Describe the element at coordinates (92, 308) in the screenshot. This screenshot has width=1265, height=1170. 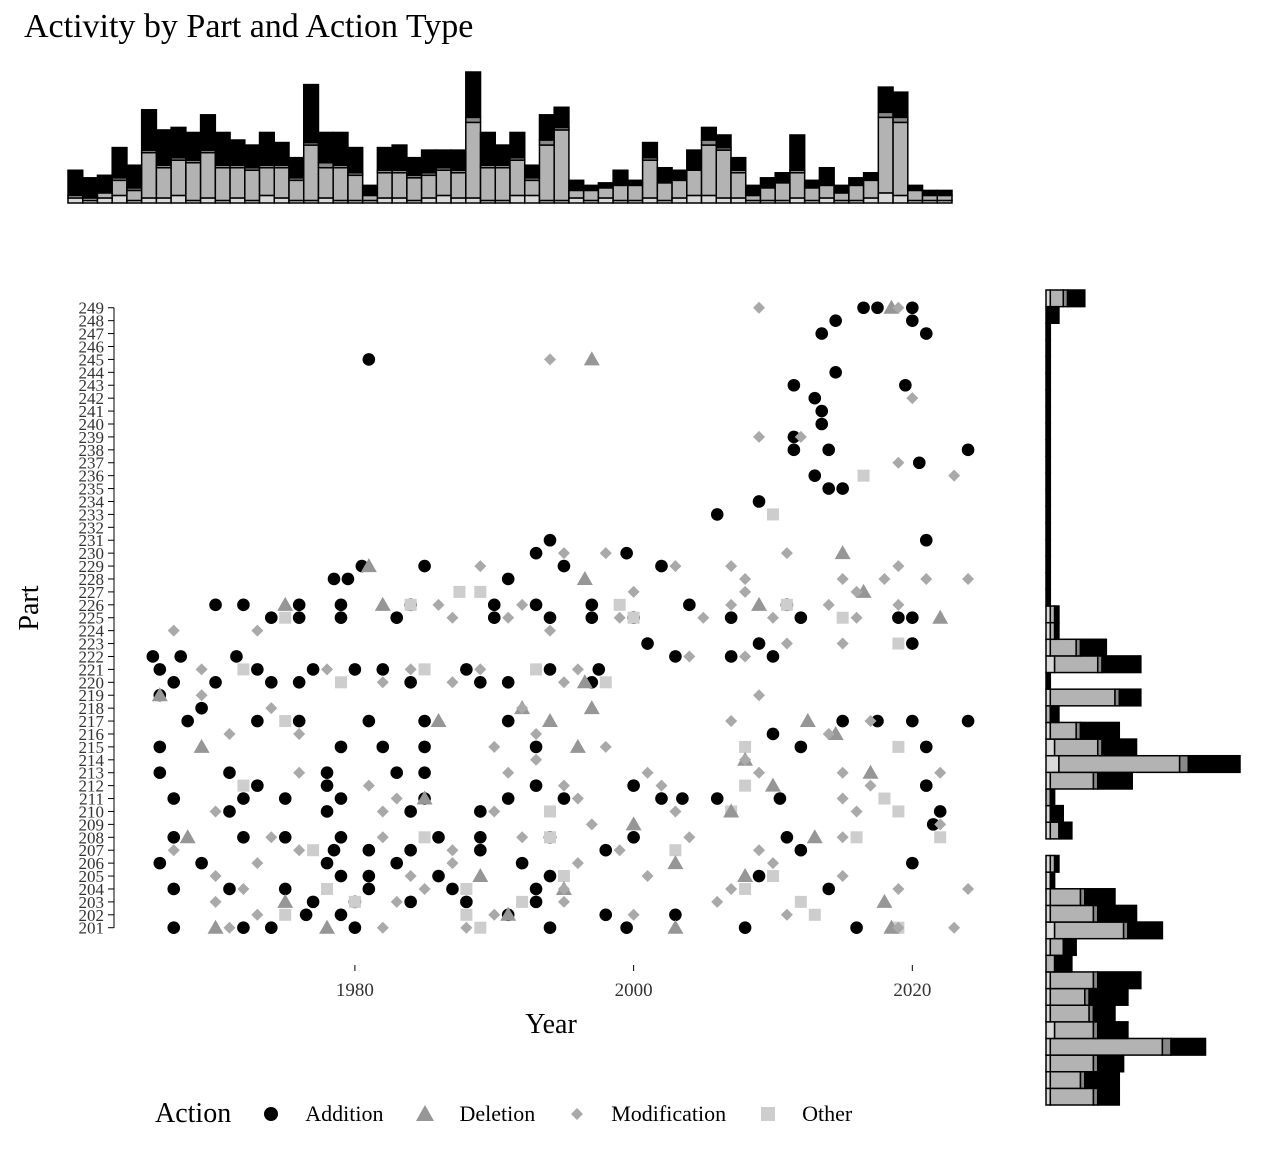
I see `y-tick-label: 249` at that location.